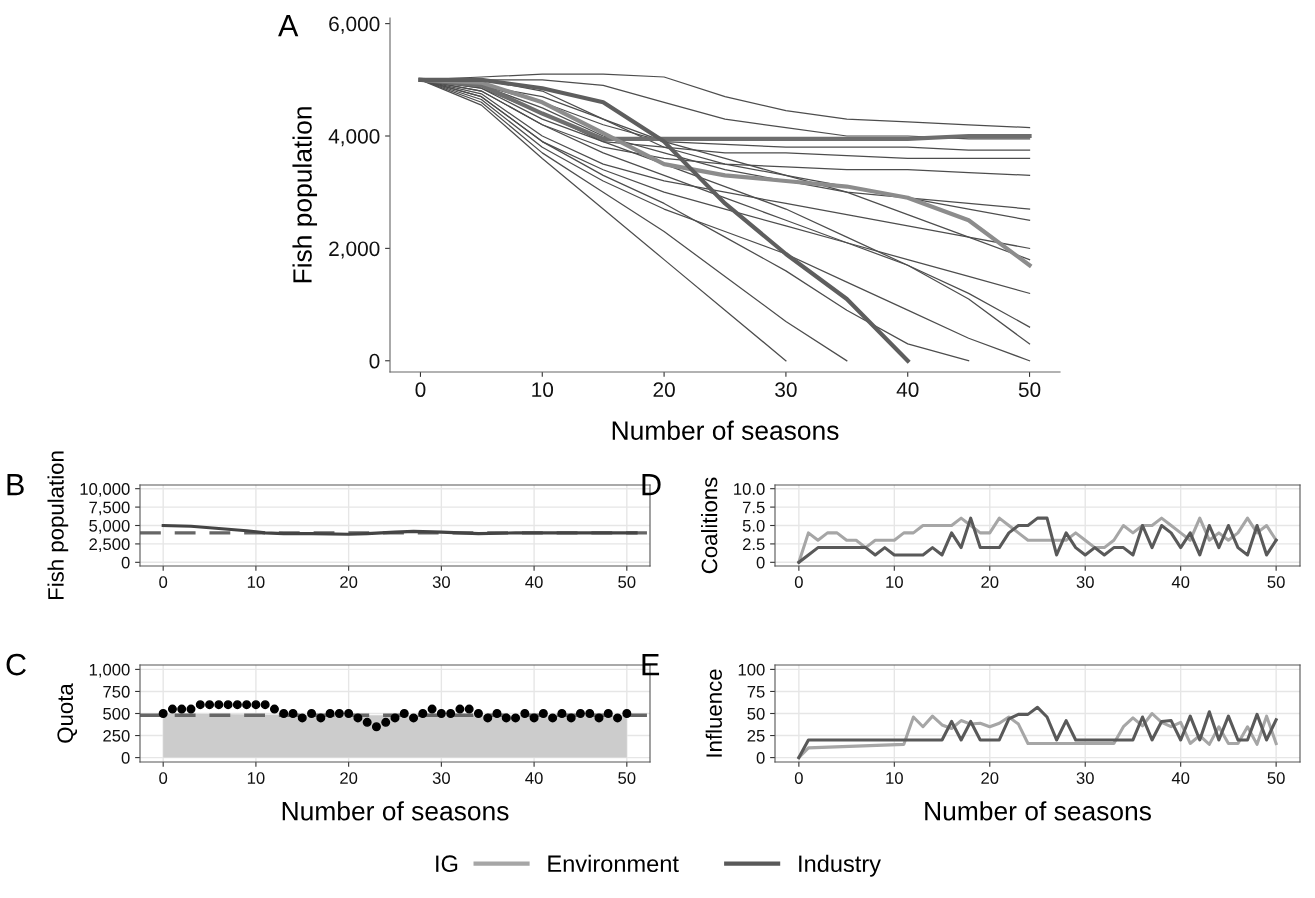 This screenshot has width=1315, height=898. Describe the element at coordinates (354, 138) in the screenshot. I see `y-tick-label: 4,000` at that location.